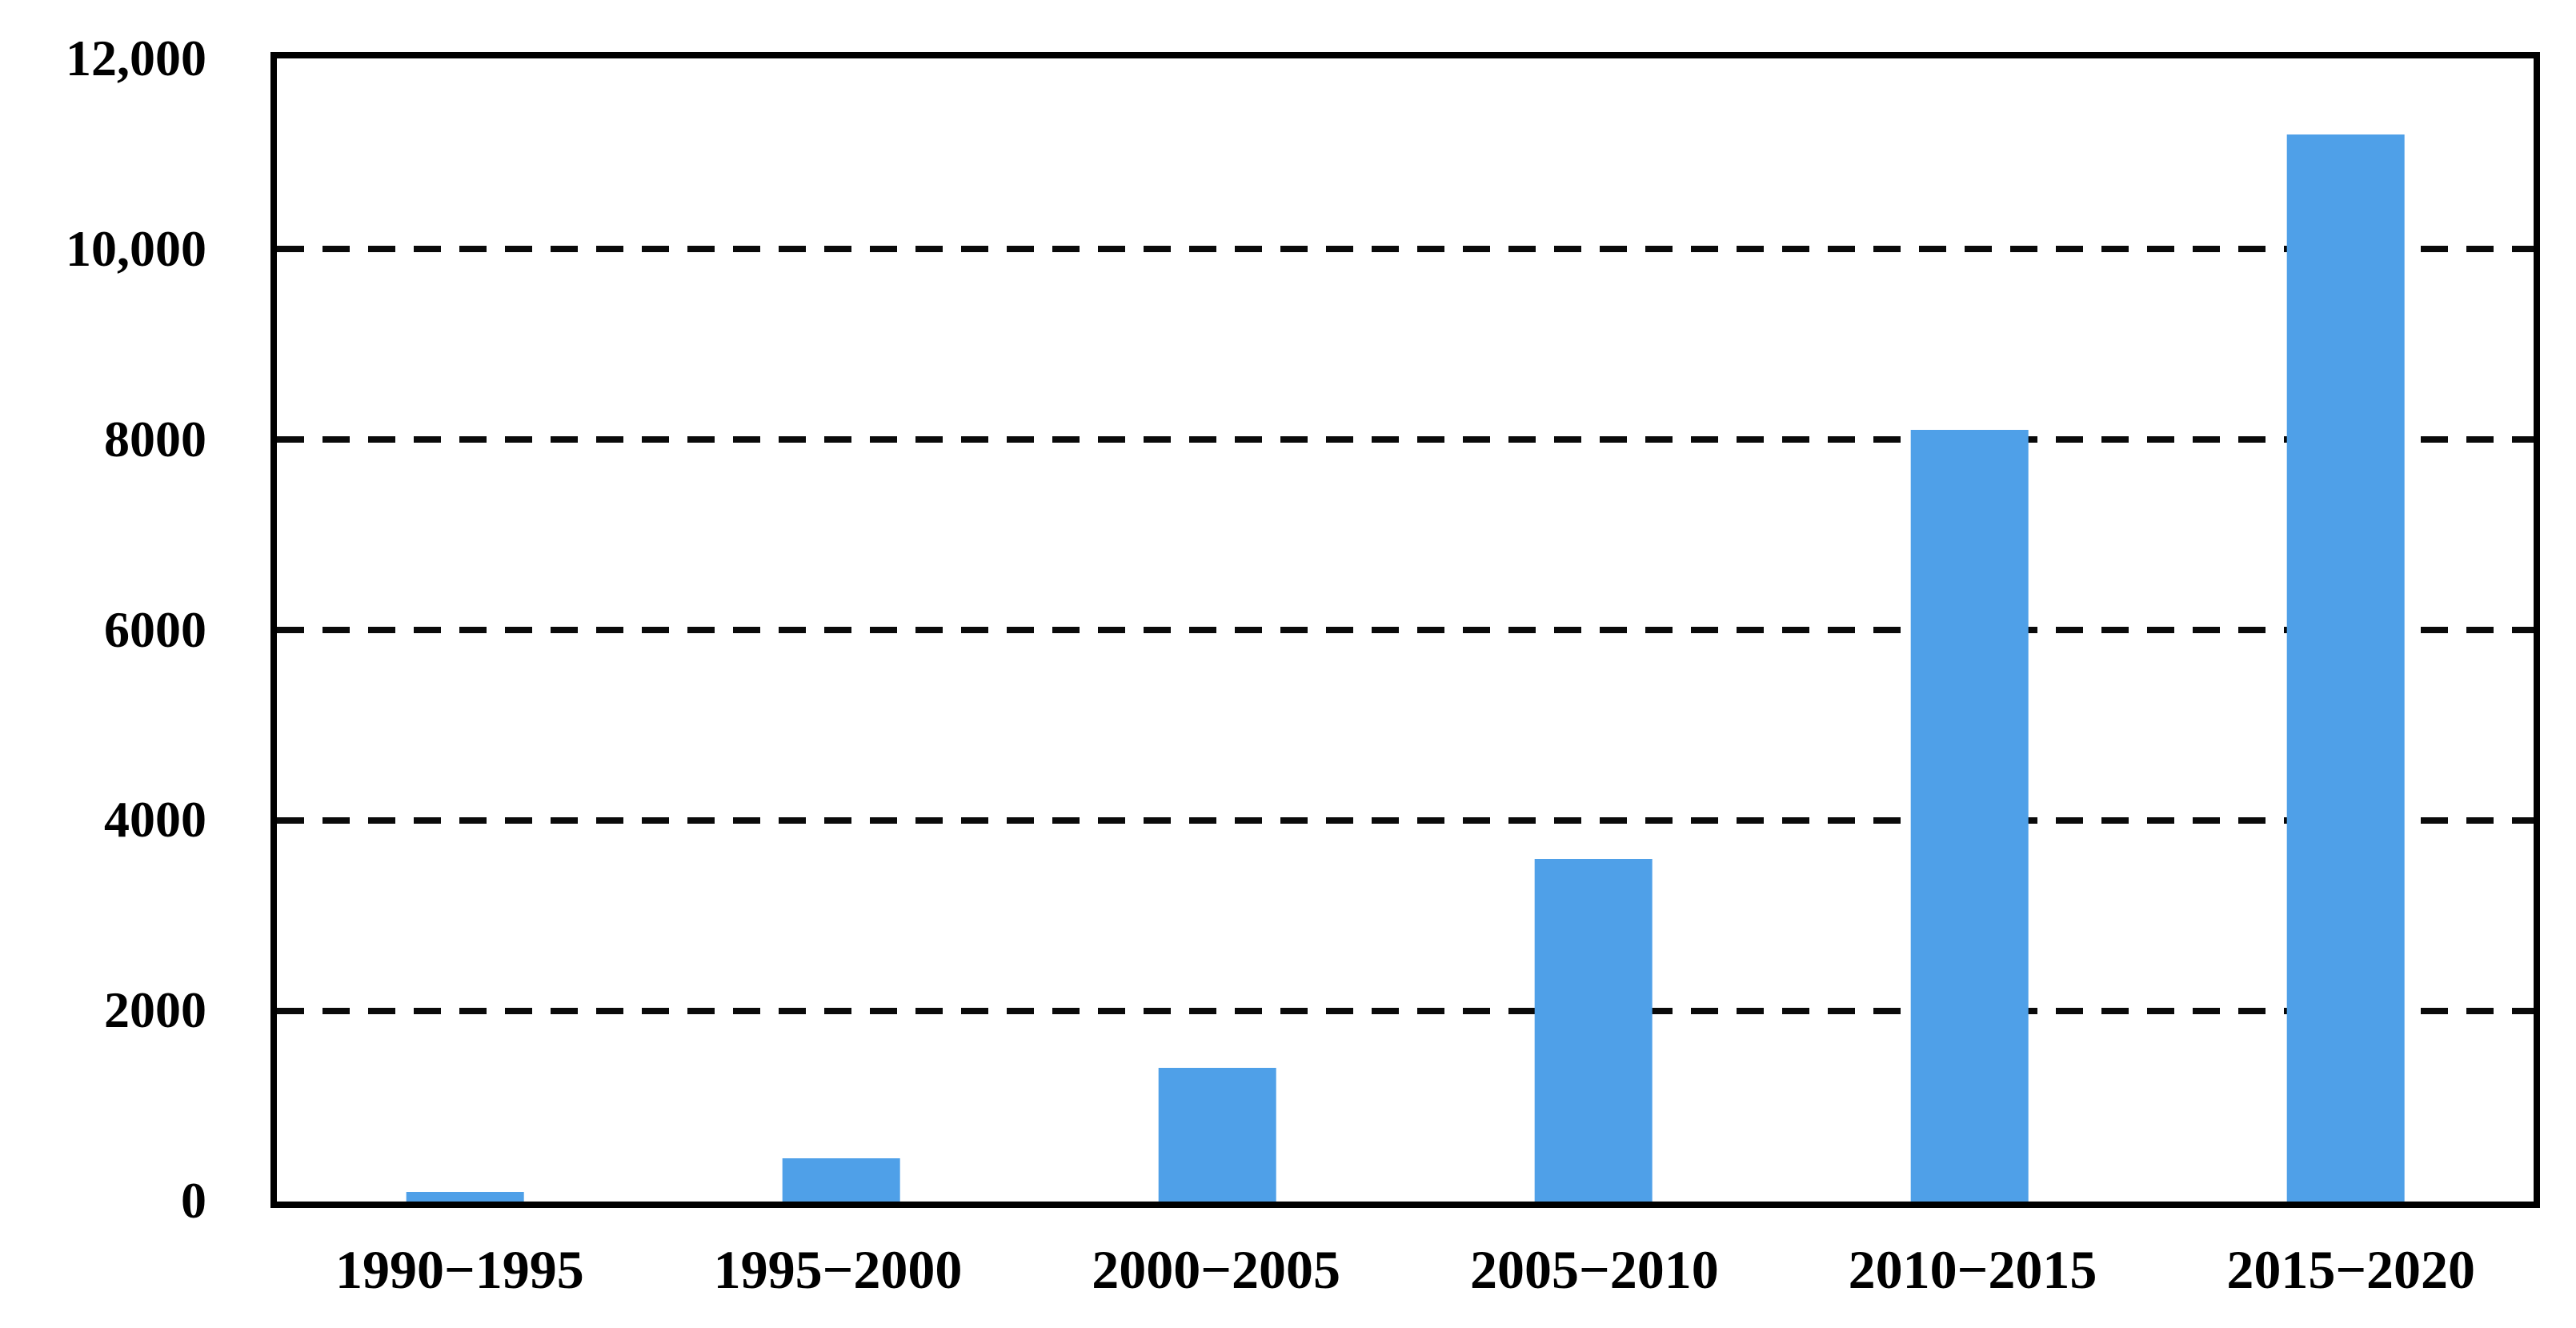  Describe the element at coordinates (2351, 1270) in the screenshot. I see `x-category-label: 2015−2020` at that location.